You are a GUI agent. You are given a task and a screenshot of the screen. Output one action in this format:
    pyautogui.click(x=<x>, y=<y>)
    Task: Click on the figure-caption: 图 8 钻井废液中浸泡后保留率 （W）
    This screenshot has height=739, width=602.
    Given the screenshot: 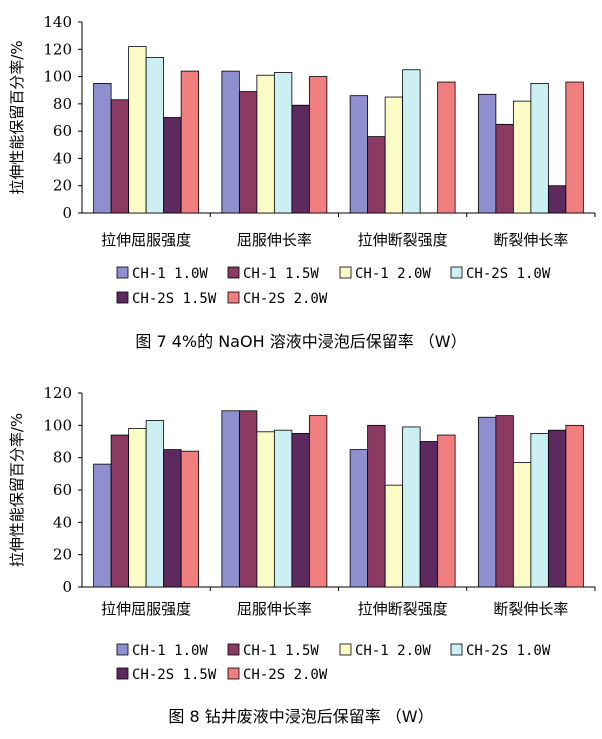 What is the action you would take?
    pyautogui.click(x=300, y=716)
    